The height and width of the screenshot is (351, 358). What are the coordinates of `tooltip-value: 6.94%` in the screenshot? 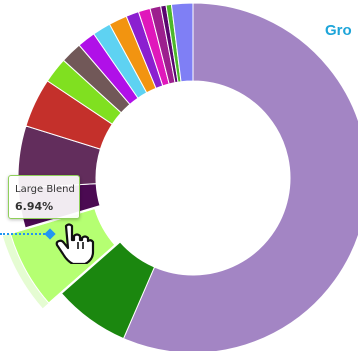 It's located at (34, 206).